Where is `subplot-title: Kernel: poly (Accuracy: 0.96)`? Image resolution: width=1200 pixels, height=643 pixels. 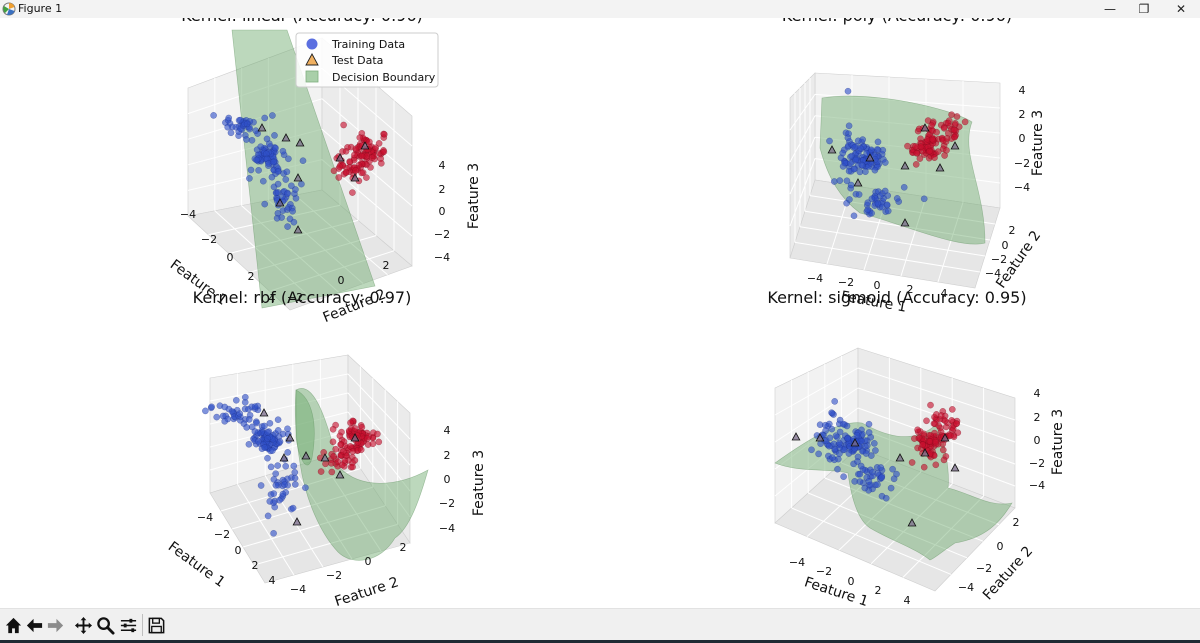 subplot-title: Kernel: poly (Accuracy: 0.96) is located at coordinates (897, 21).